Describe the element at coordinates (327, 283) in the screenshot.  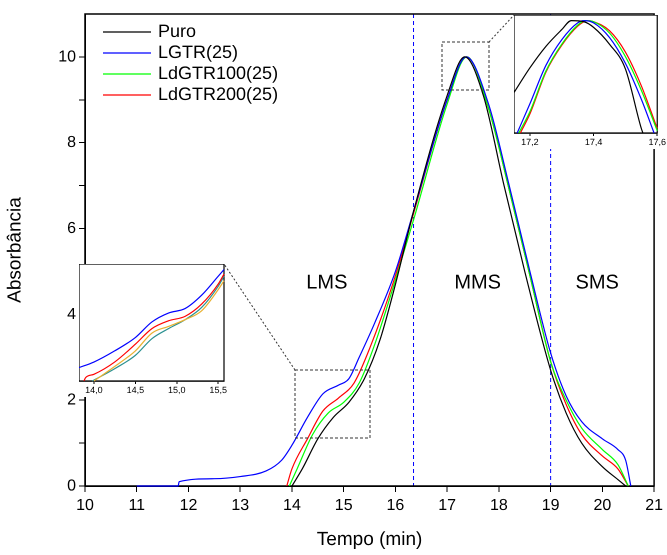
I see `annotation: LMS` at that location.